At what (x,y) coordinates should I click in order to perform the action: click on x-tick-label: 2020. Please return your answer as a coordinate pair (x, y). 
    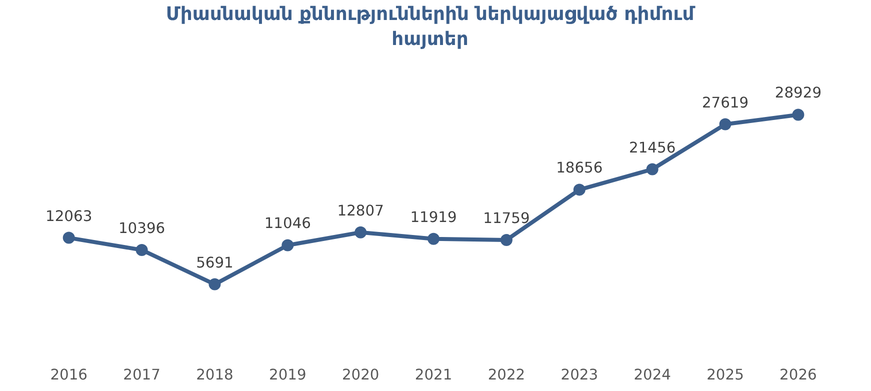
    Looking at the image, I should click on (361, 375).